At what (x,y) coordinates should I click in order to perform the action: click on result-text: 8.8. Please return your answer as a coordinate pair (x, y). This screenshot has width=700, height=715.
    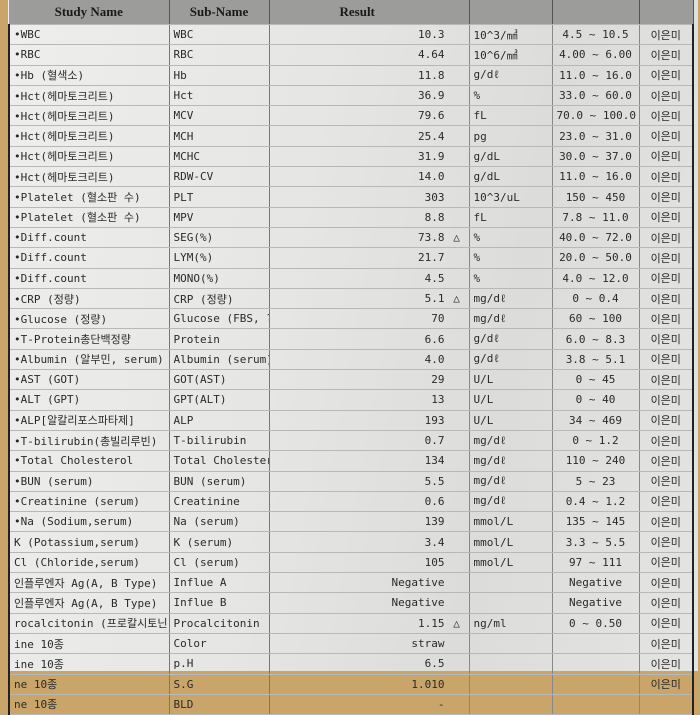
    Looking at the image, I should click on (434, 217).